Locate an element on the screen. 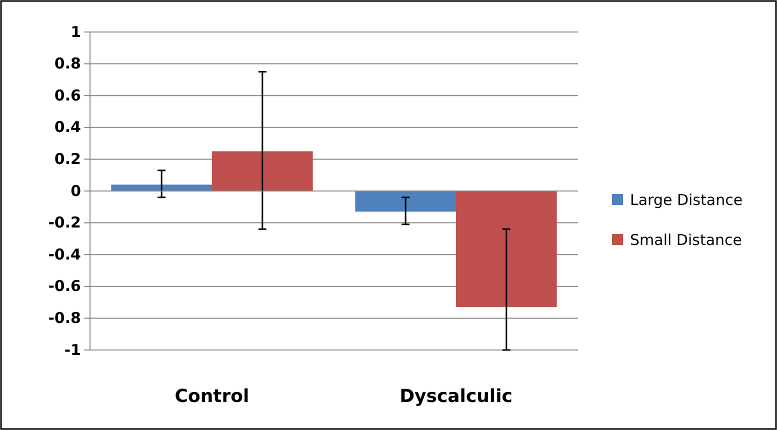 The height and width of the screenshot is (430, 777). y-tick-label: 0.2 is located at coordinates (67, 159).